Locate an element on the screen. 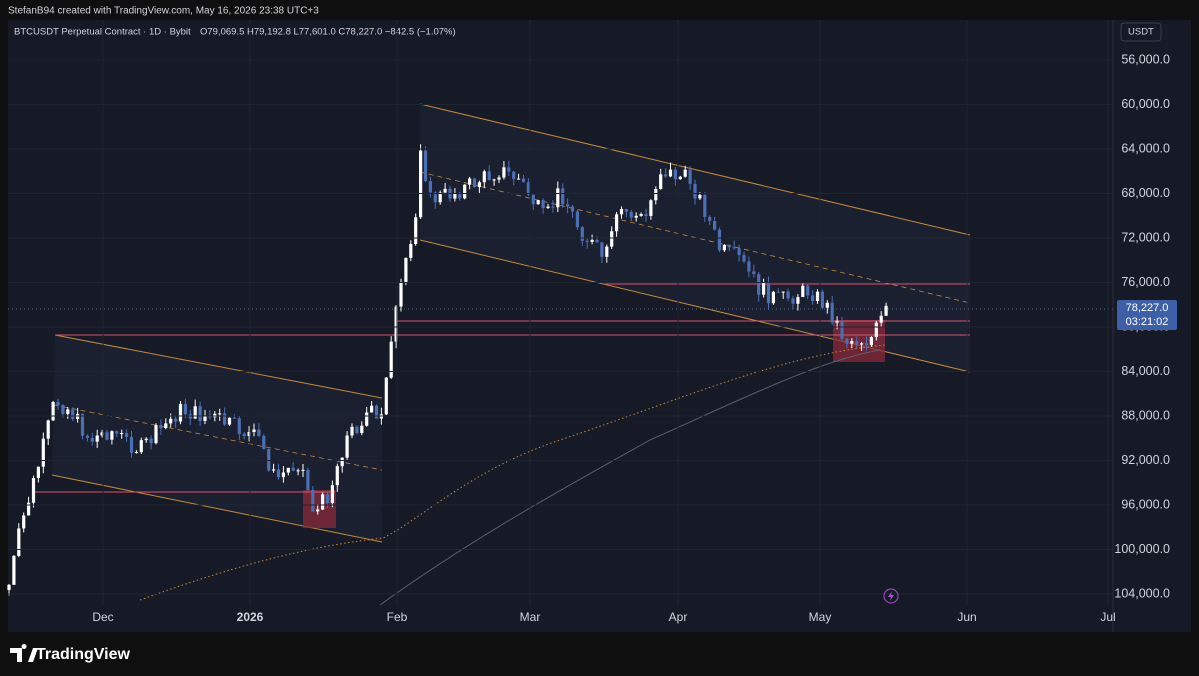 The image size is (1199, 676). price-label: 92,000.0 is located at coordinates (1145, 460).